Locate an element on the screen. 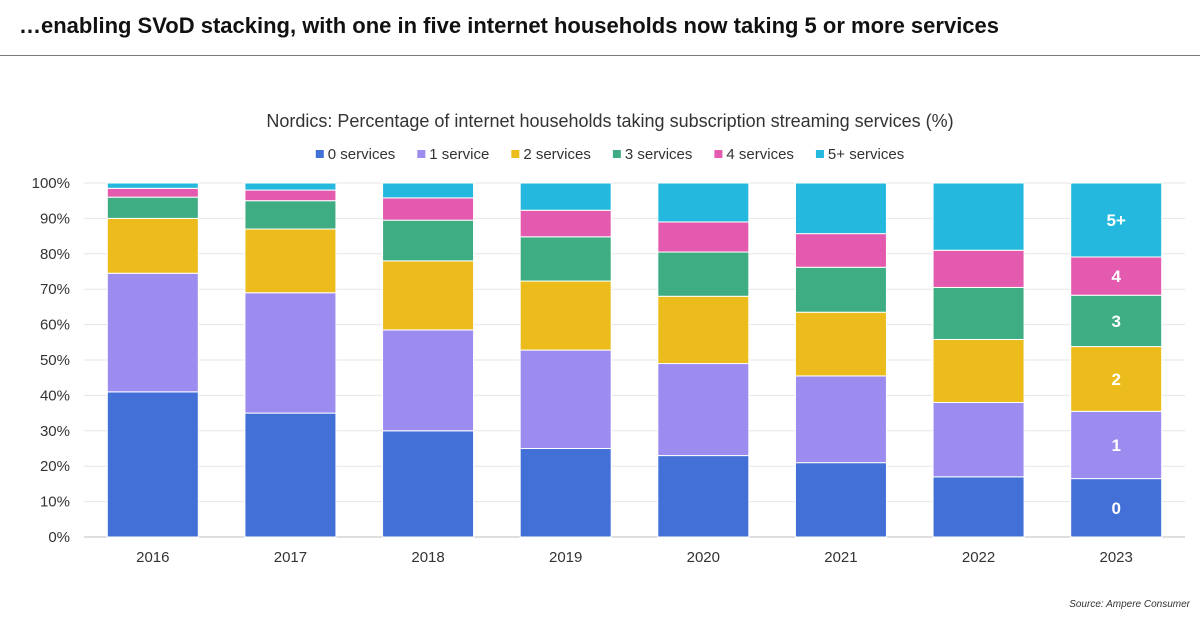 This screenshot has height=622, width=1200. y-tick-label: 50% is located at coordinates (55, 360).